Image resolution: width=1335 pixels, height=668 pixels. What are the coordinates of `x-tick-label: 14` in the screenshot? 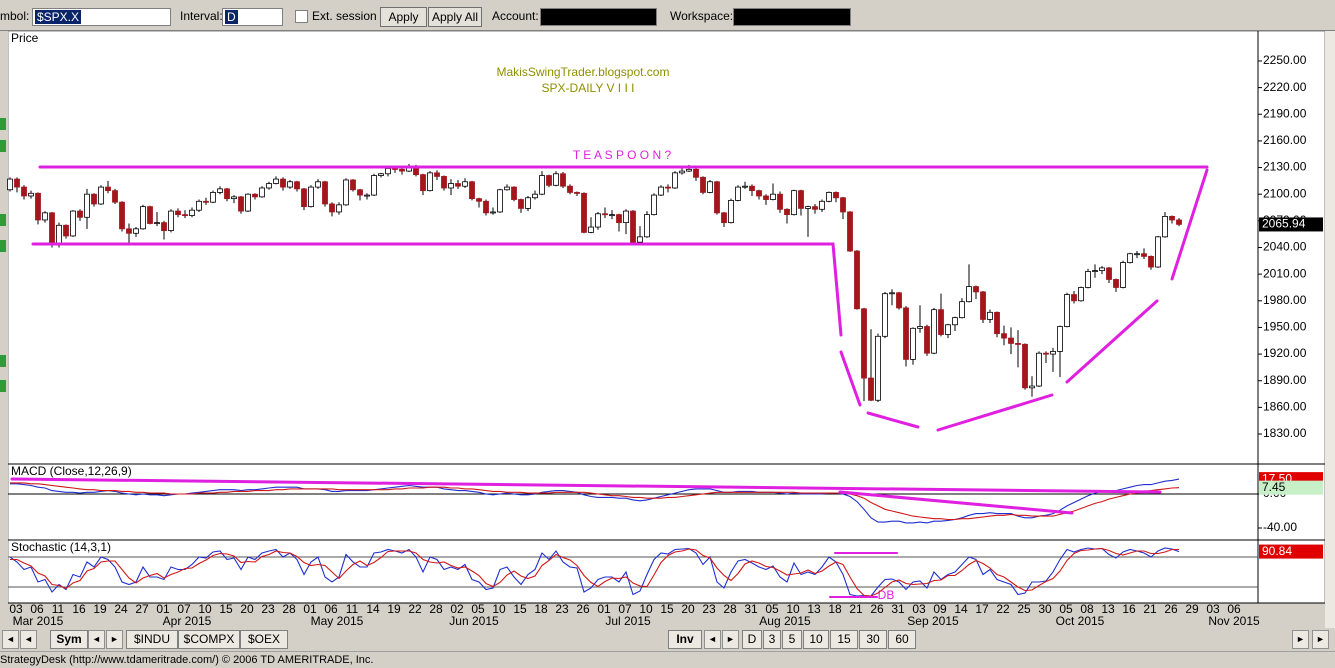 It's located at (961, 609).